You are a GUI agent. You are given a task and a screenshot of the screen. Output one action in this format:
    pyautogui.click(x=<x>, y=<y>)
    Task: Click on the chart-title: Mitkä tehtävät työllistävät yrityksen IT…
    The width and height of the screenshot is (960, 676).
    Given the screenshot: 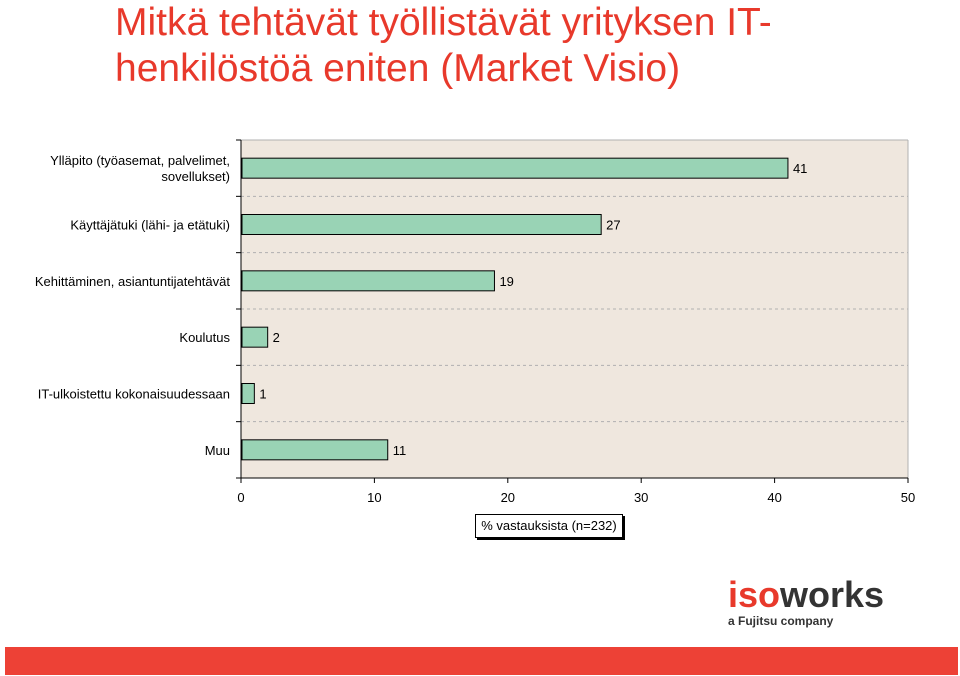 What is the action you would take?
    pyautogui.click(x=443, y=45)
    